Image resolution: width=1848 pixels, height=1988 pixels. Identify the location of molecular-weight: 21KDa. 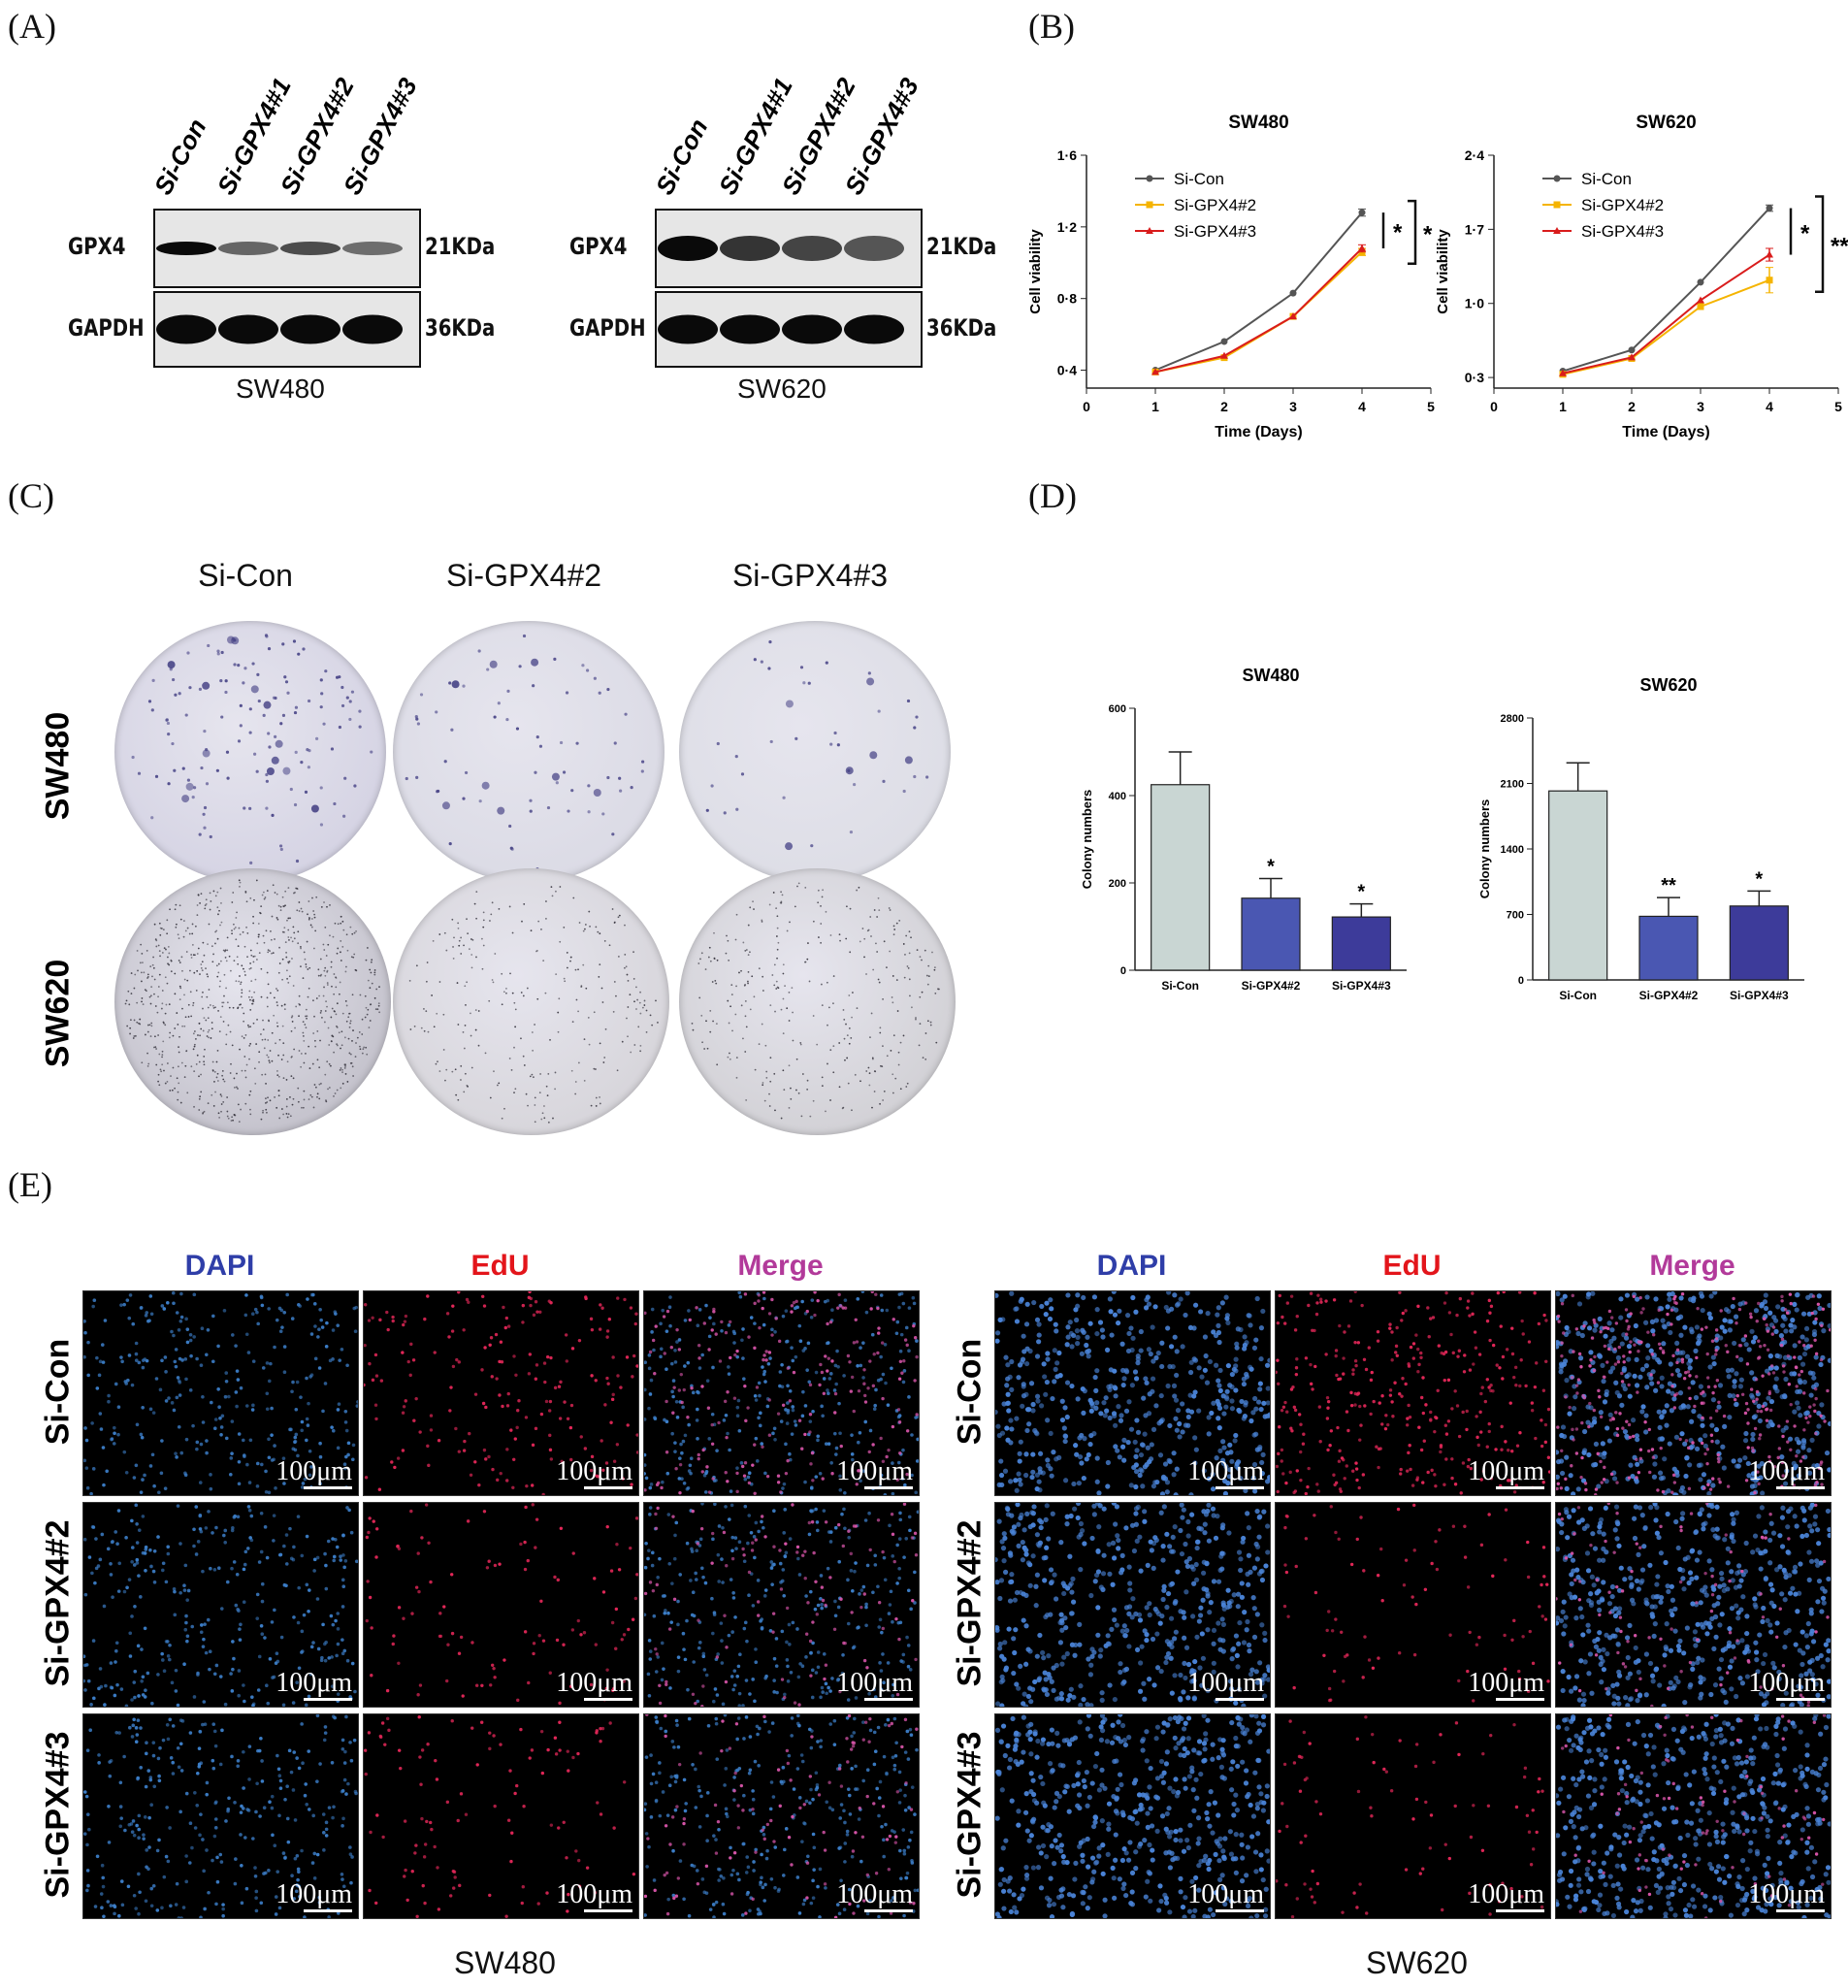
(962, 246).